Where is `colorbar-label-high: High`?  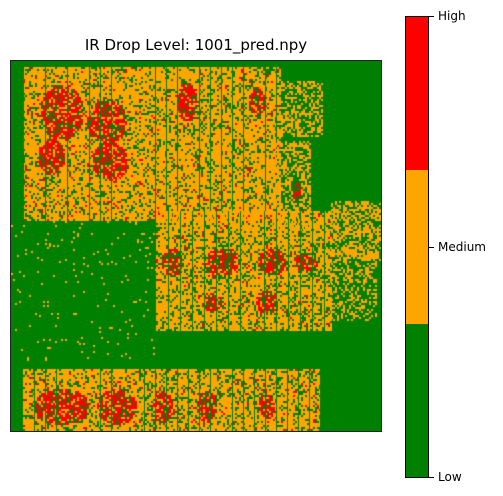 colorbar-label-high: High is located at coordinates (452, 16).